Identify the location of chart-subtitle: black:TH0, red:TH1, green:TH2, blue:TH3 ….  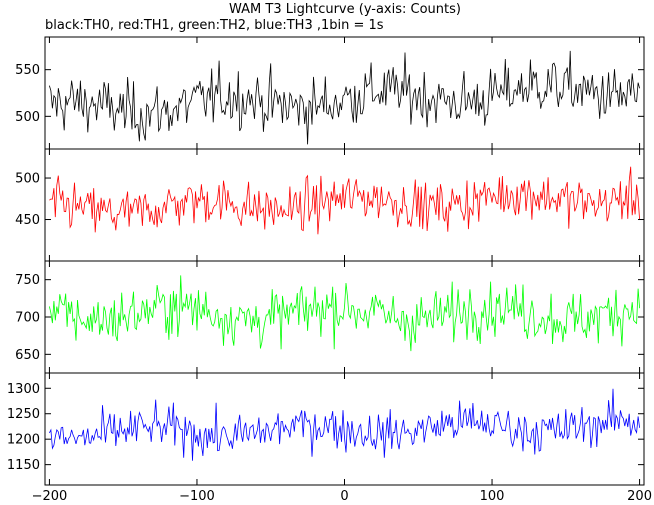
(214, 25).